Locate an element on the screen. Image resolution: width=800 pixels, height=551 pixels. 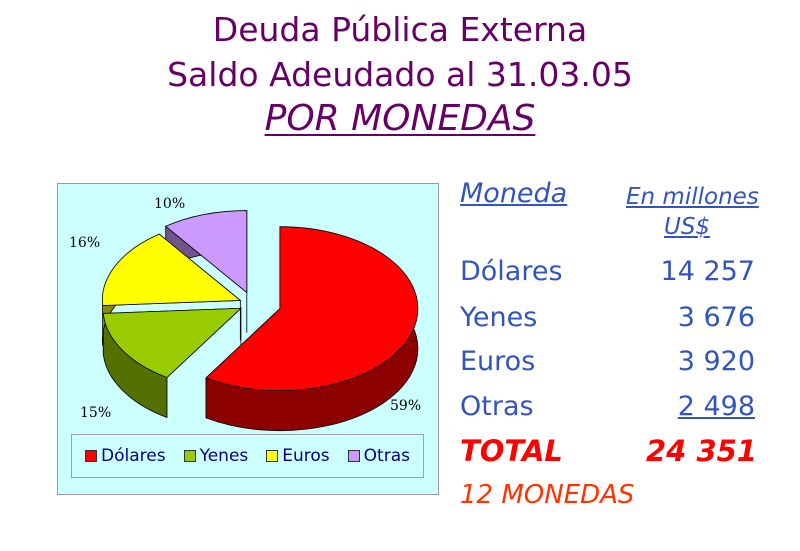
legend-item-euros: Euros is located at coordinates (298, 456).